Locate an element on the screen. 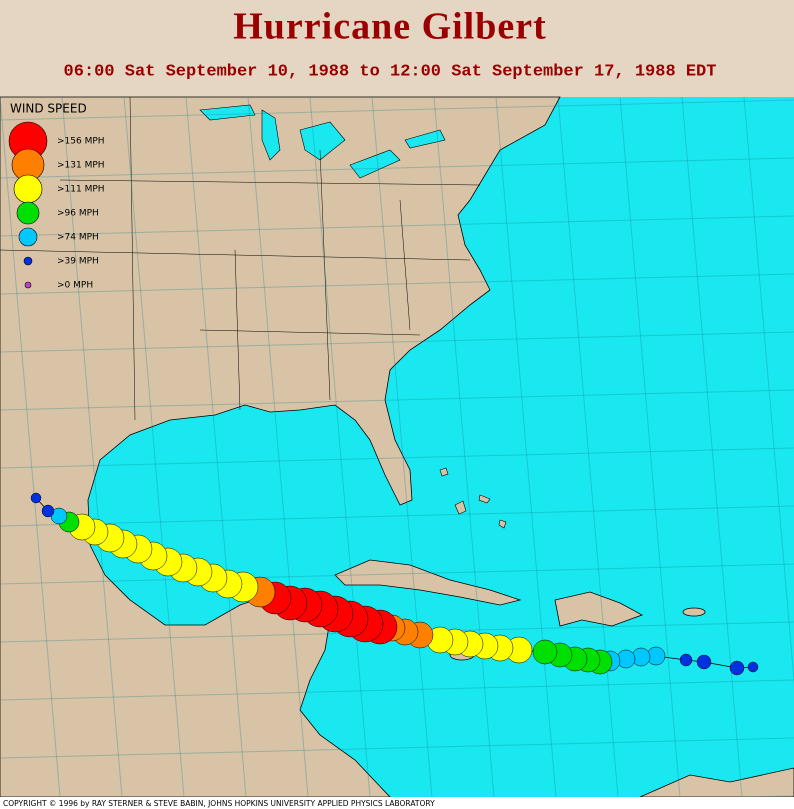  legend-label: >39 MPH is located at coordinates (78, 262).